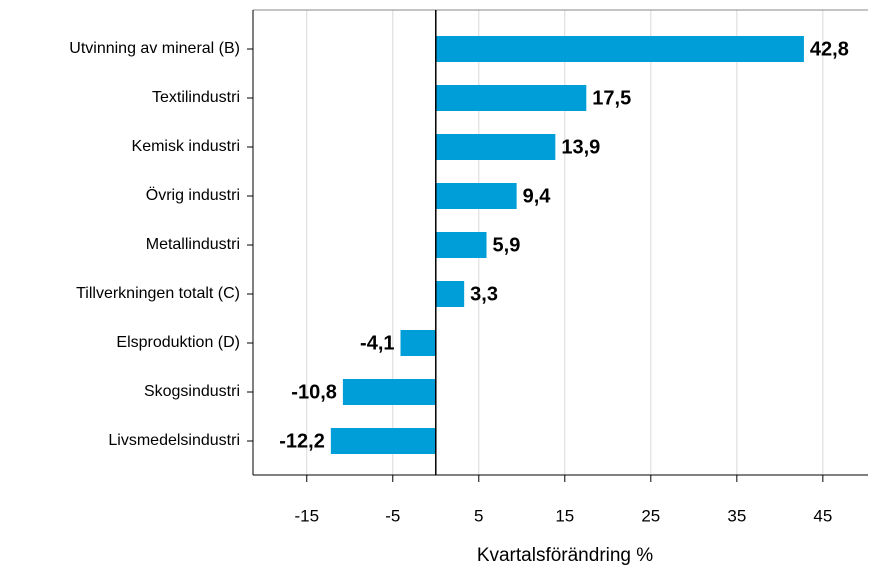  I want to click on y-tick-label: Livsmedelsindustri, so click(174, 440).